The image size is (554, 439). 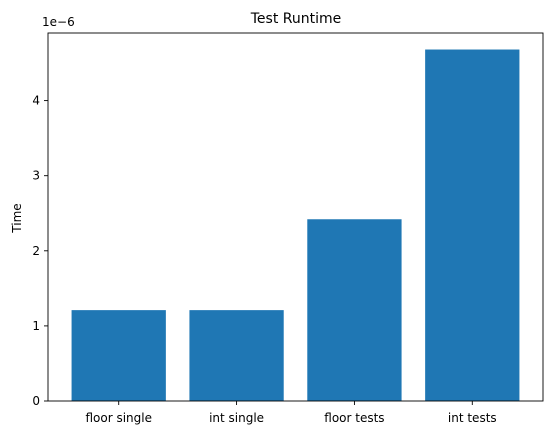 What do you see at coordinates (36, 251) in the screenshot?
I see `y-tick-label: 2` at bounding box center [36, 251].